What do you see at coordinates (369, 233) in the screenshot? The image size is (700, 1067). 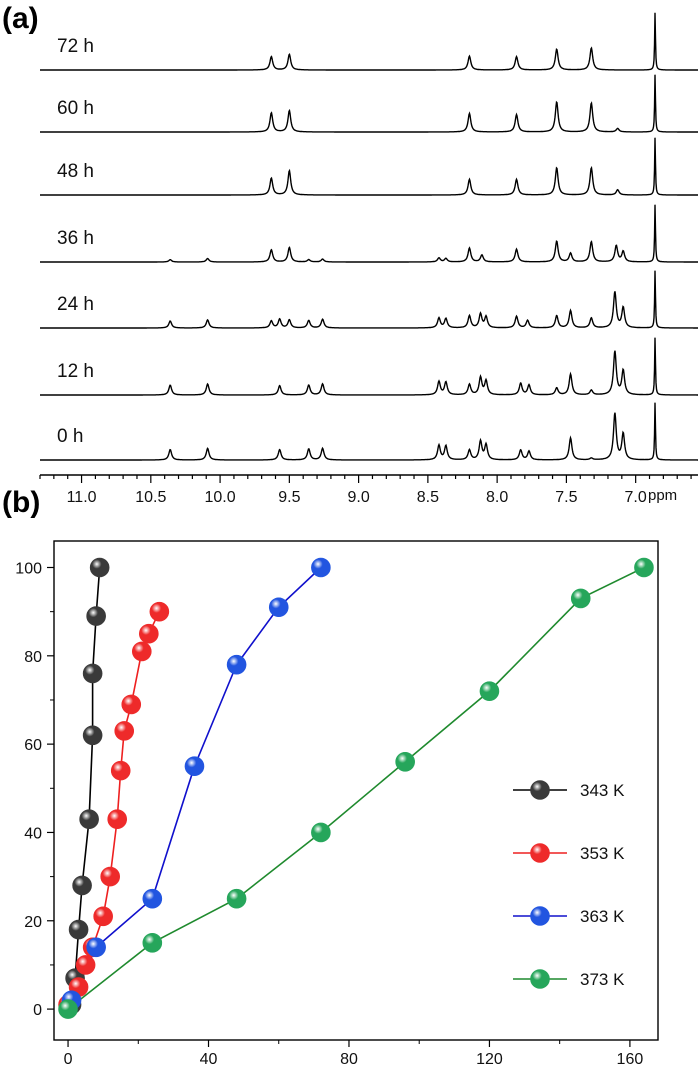 I see `spectrum-trace-36h` at bounding box center [369, 233].